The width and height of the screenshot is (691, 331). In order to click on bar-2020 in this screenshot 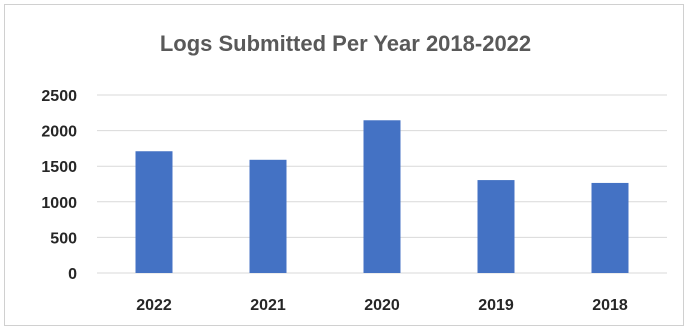, I will do `click(382, 196)`.